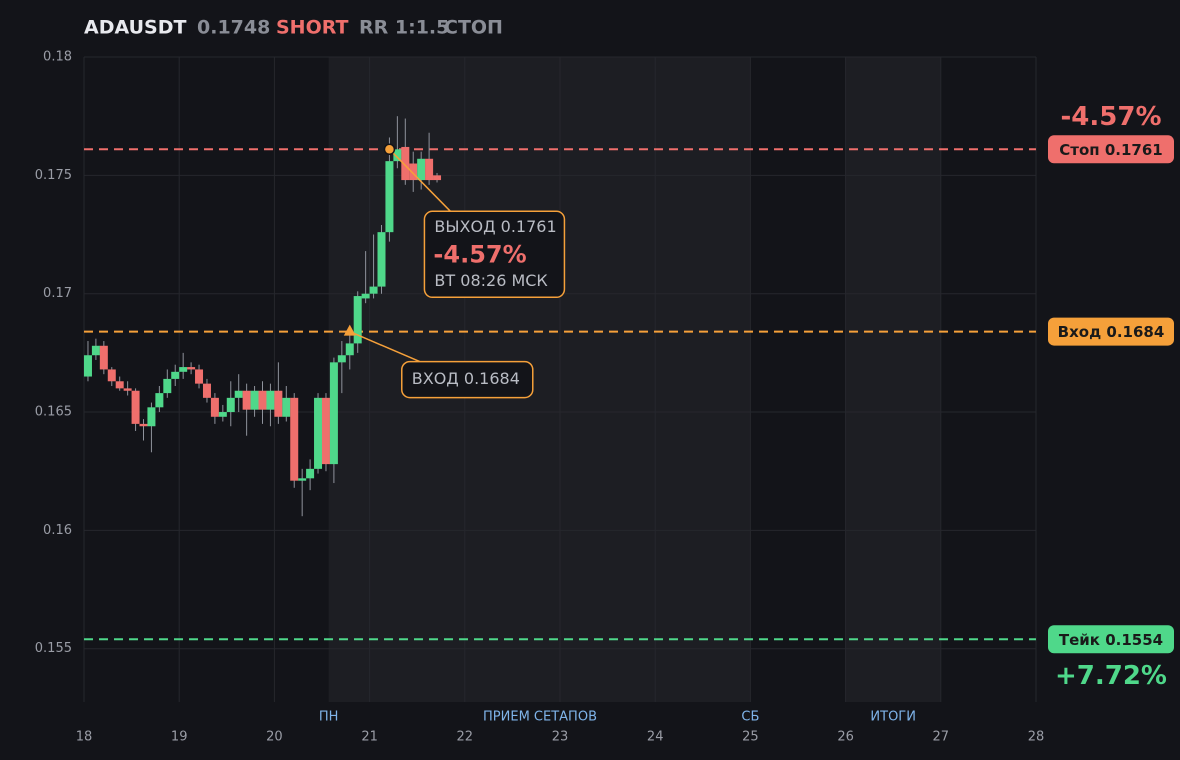  What do you see at coordinates (53, 648) in the screenshot?
I see `y-tick-label: 0.155` at bounding box center [53, 648].